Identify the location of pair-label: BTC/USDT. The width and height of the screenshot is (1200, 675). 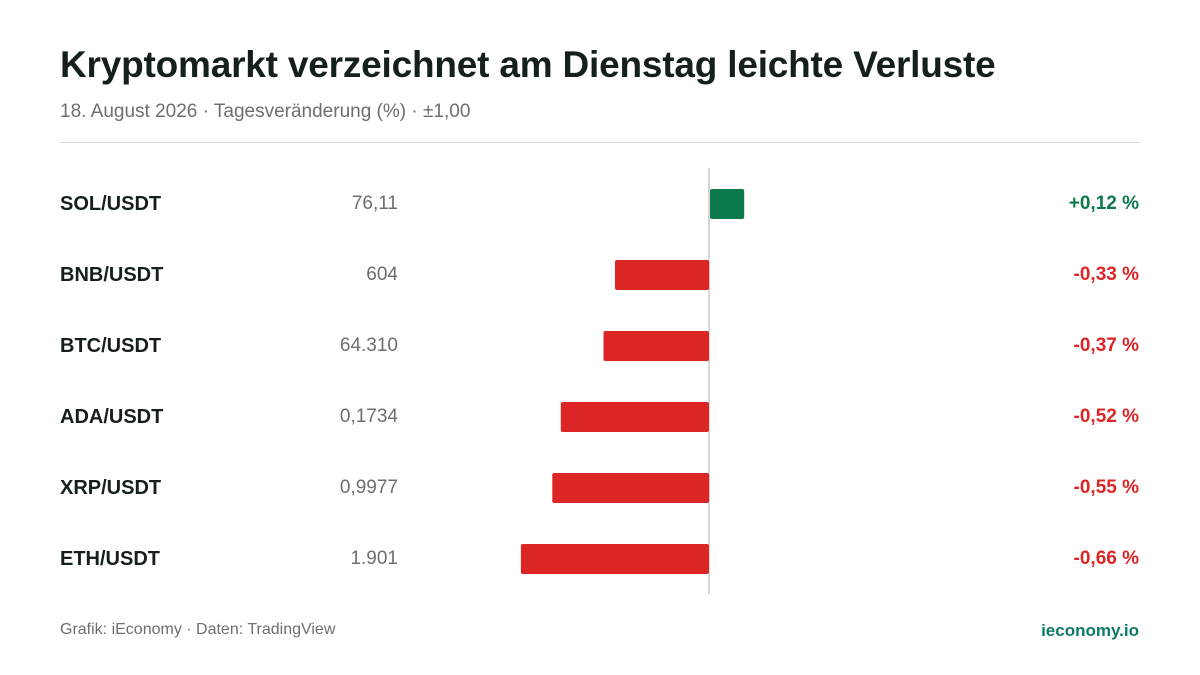
(111, 346).